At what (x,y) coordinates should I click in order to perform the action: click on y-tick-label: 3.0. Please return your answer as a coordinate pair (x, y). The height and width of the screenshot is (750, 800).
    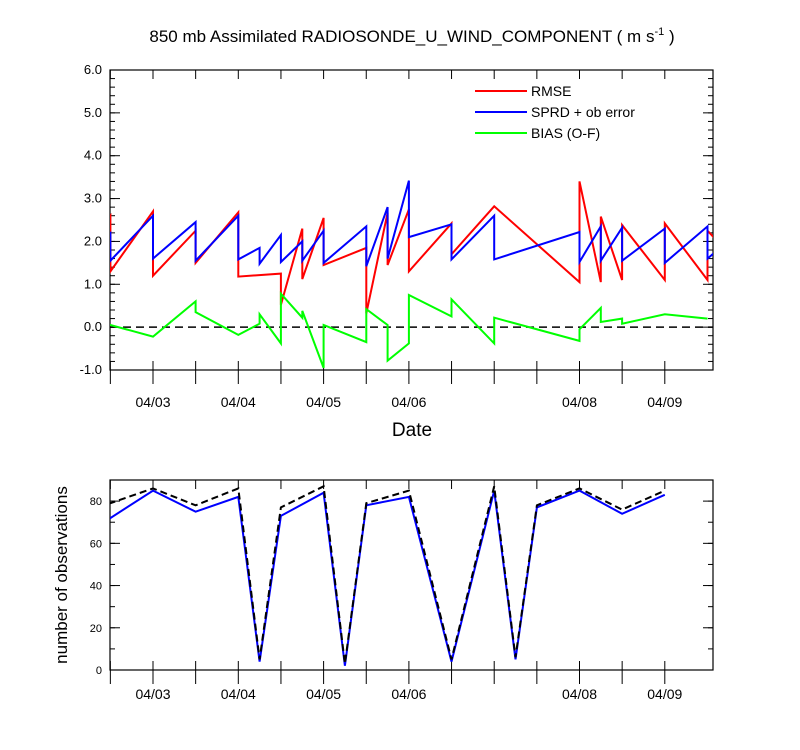
    Looking at the image, I should click on (93, 198).